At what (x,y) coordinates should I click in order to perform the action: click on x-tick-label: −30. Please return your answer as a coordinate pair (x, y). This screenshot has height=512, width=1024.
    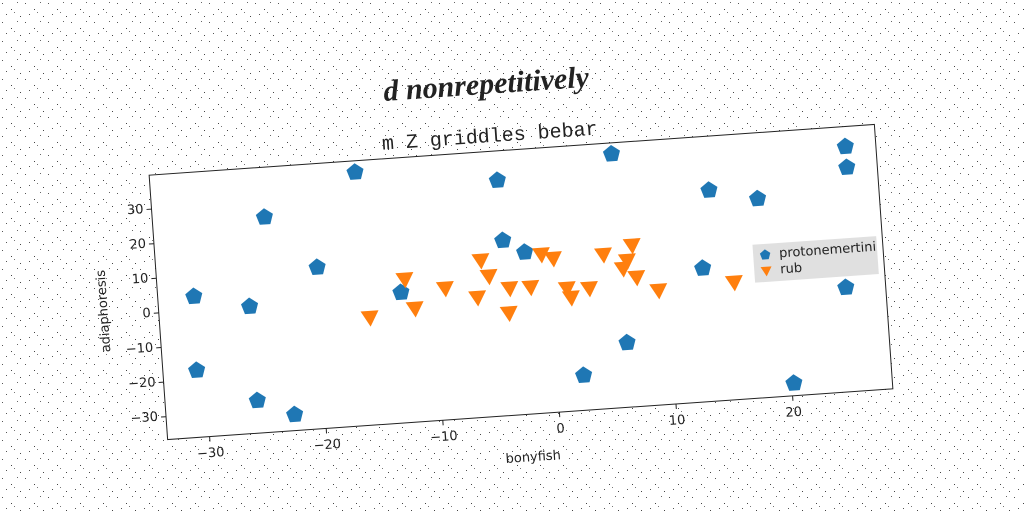
    Looking at the image, I should click on (211, 453).